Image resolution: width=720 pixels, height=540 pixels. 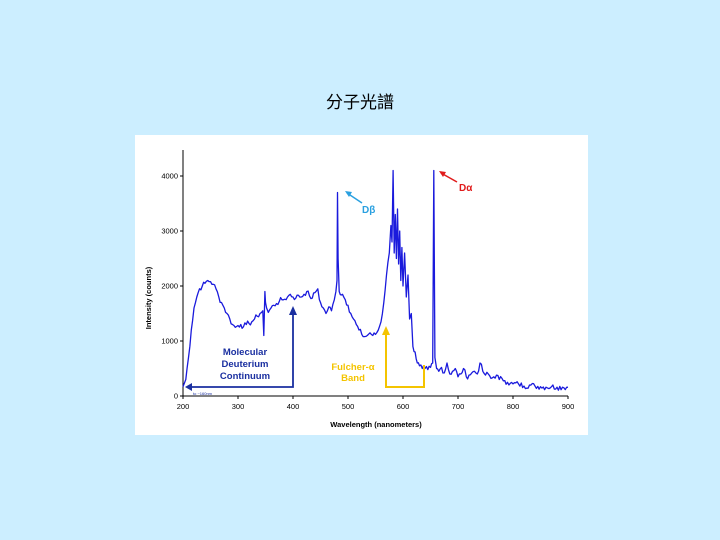 What do you see at coordinates (352, 367) in the screenshot?
I see `fulcher-label-line1: Fulcher-α` at bounding box center [352, 367].